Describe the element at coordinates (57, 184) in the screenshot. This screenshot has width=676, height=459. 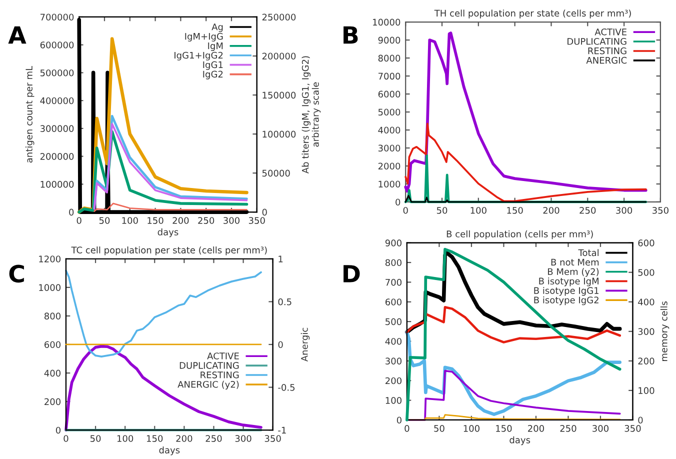
I see `y-tick-label: 100000` at that location.